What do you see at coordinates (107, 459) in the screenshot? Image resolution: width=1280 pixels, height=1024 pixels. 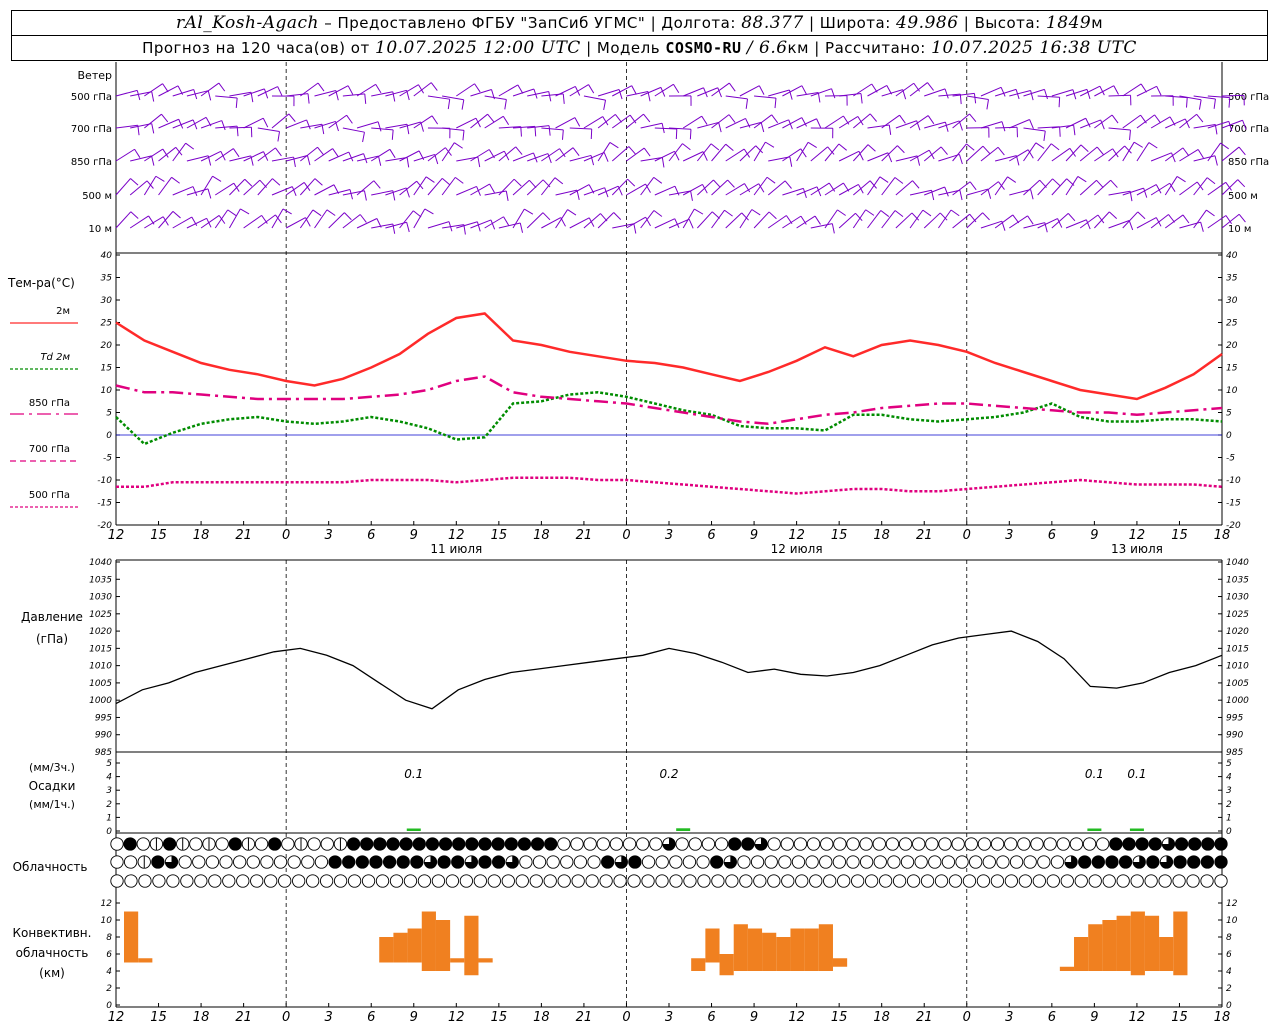 I see `temp-ytick-label-left: -5` at bounding box center [107, 459].